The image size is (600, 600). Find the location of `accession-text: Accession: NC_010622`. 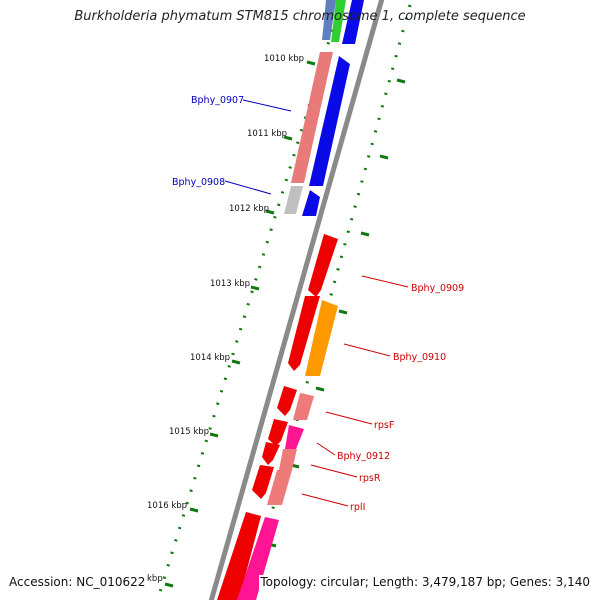

accession-text: Accession: NC_010622 is located at coordinates (77, 582).